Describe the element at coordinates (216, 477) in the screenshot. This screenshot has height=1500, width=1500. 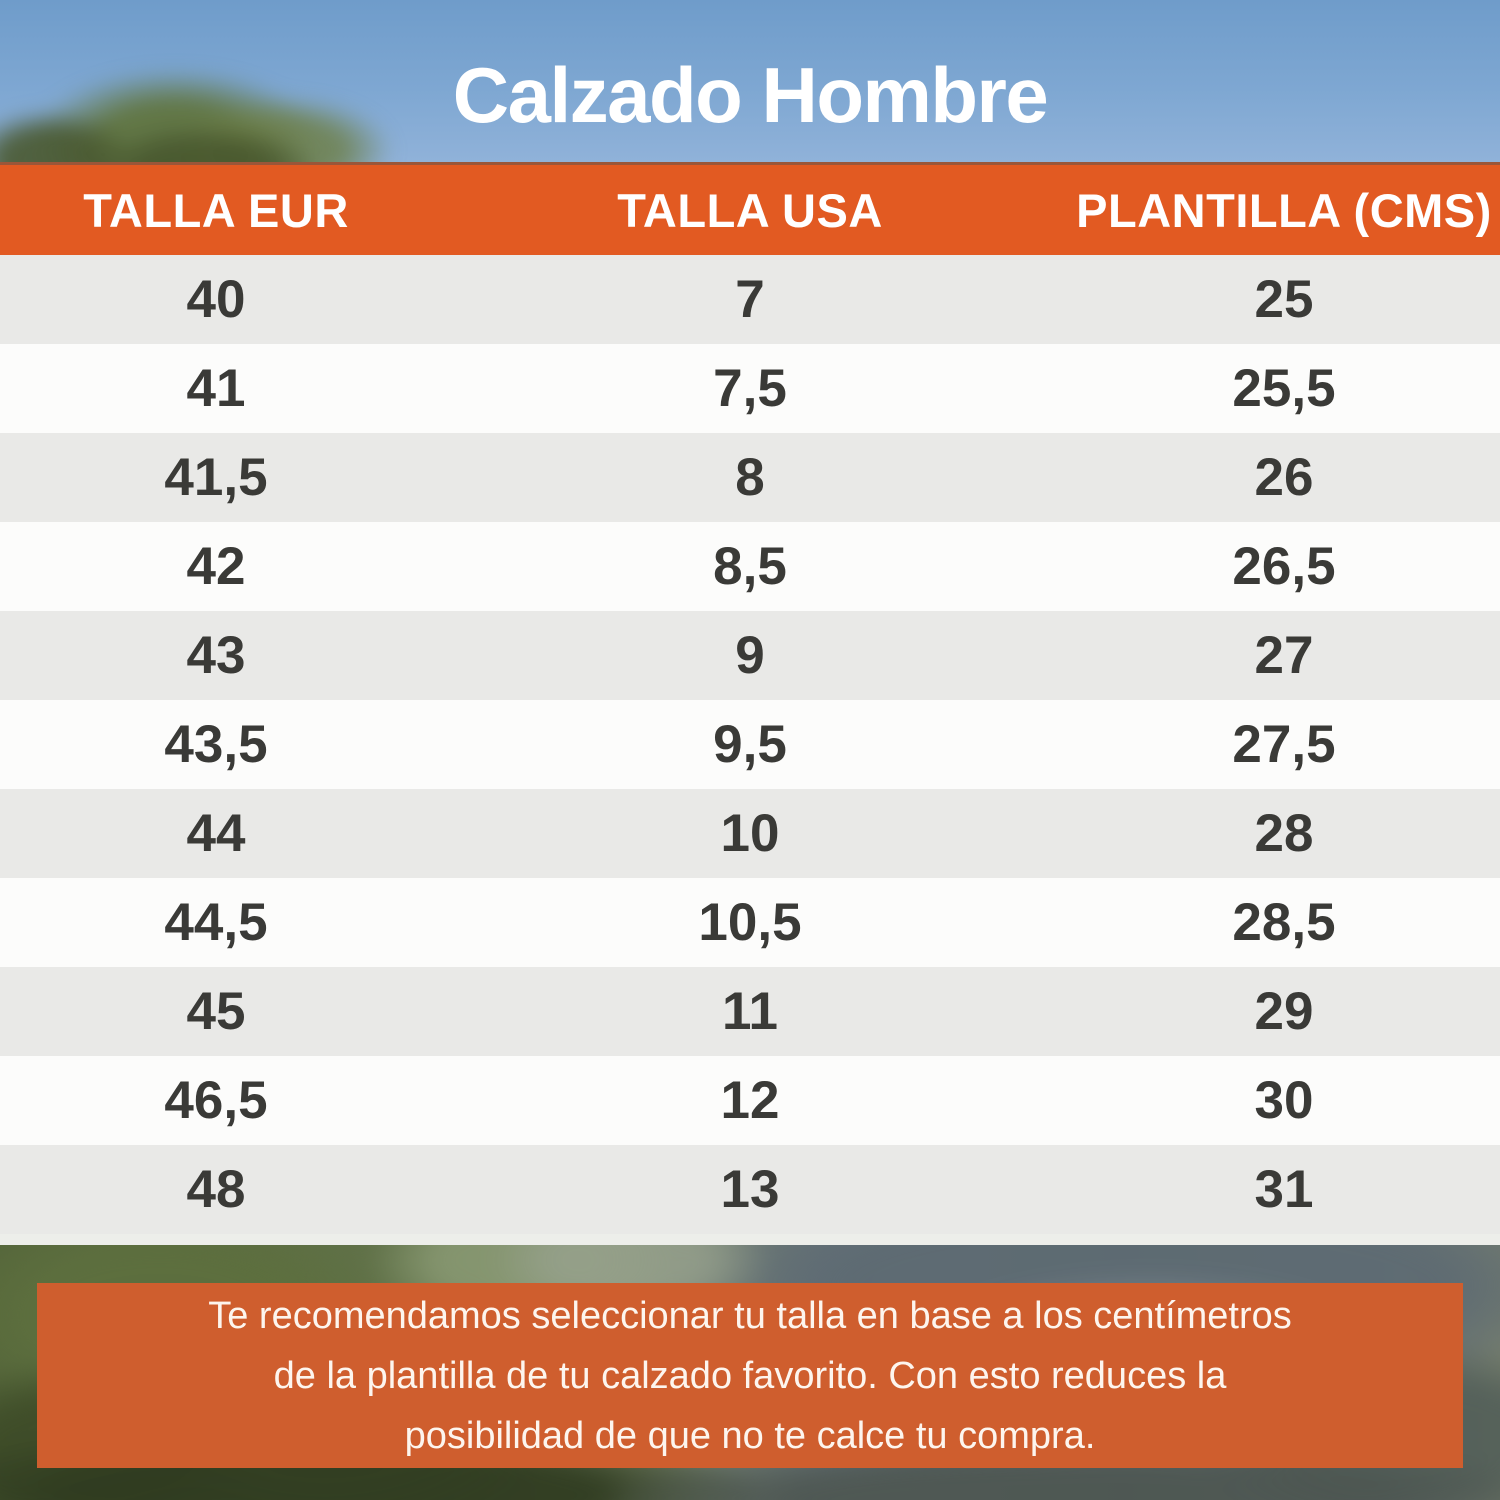
I see `cell-eur: 41,5` at that location.